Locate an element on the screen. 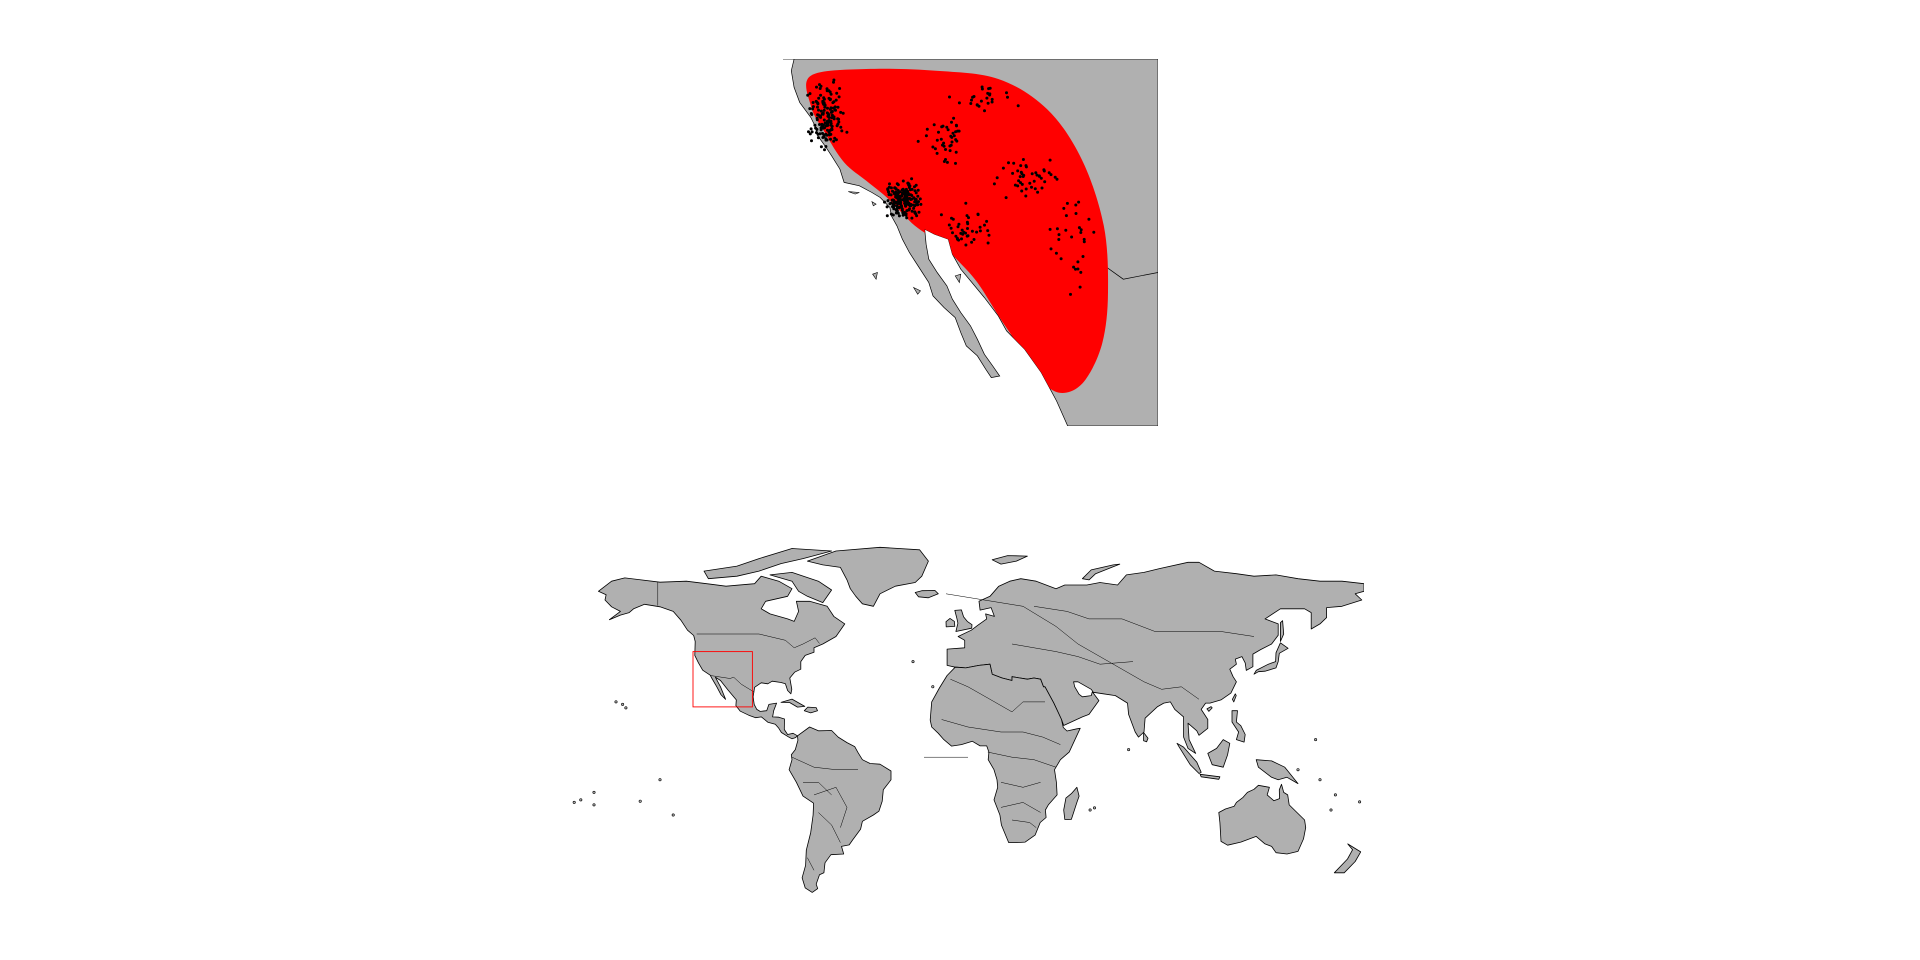 The height and width of the screenshot is (960, 1920). inset-map is located at coordinates (970, 242).